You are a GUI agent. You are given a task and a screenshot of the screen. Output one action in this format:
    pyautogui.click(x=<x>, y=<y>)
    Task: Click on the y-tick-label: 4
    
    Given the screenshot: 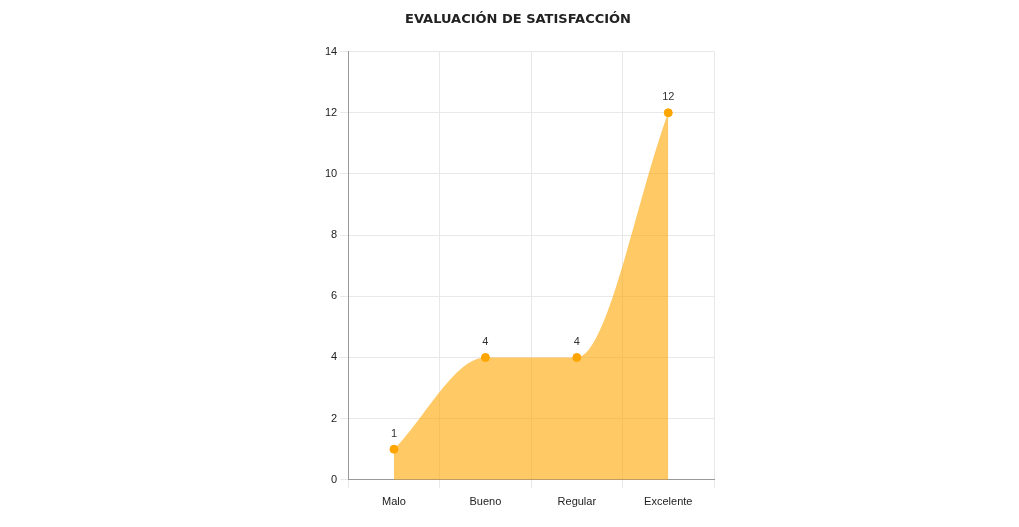 What is the action you would take?
    pyautogui.click(x=334, y=356)
    